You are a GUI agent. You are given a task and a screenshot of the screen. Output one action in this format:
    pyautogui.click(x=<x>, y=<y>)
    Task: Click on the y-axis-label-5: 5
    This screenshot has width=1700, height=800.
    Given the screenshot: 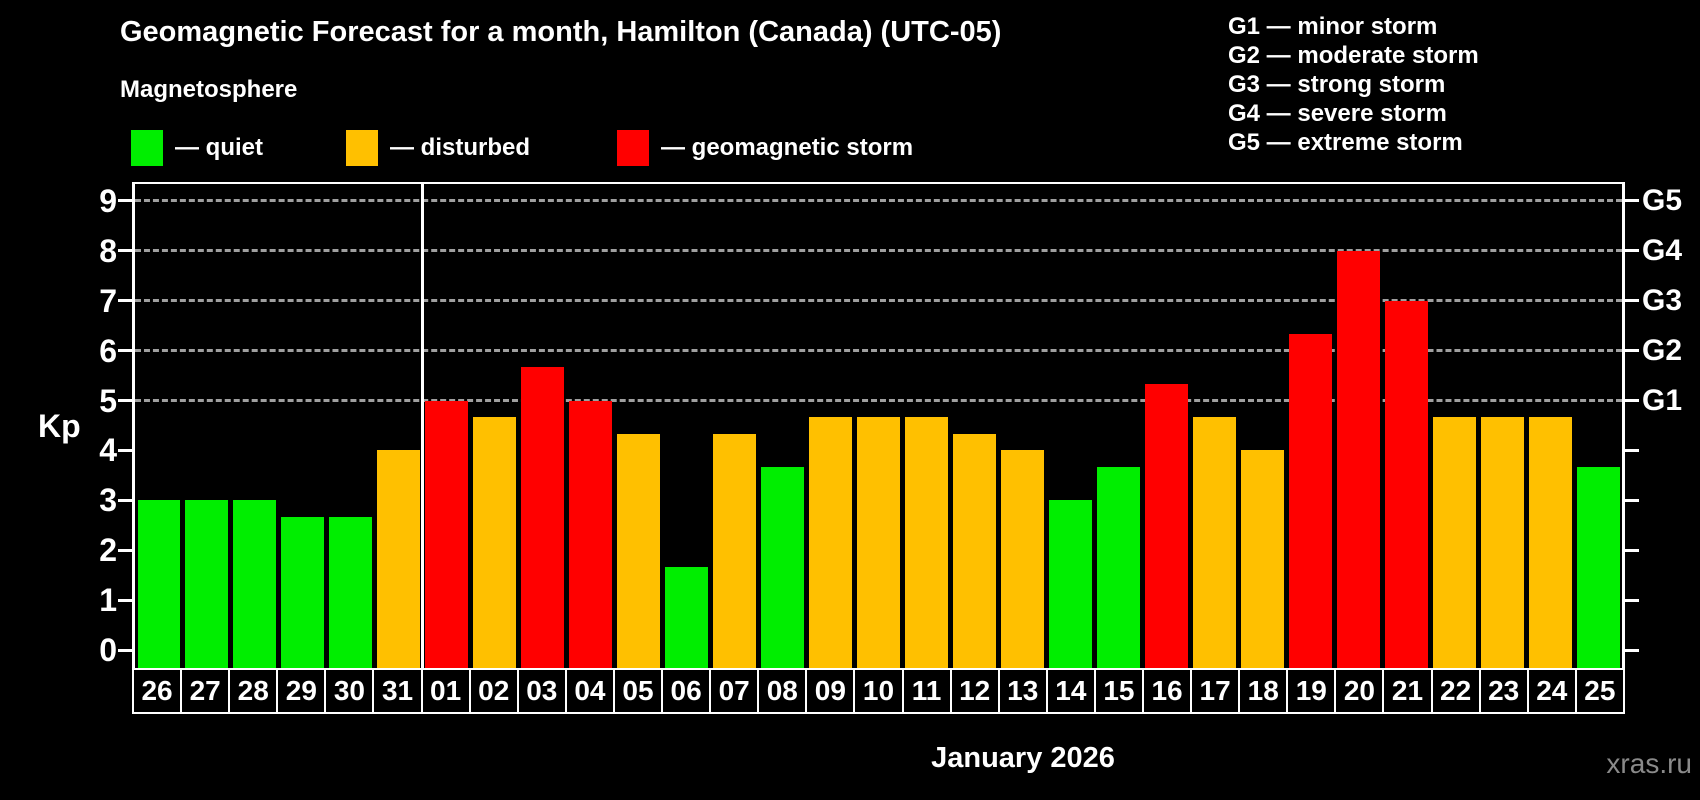 What is the action you would take?
    pyautogui.click(x=108, y=400)
    